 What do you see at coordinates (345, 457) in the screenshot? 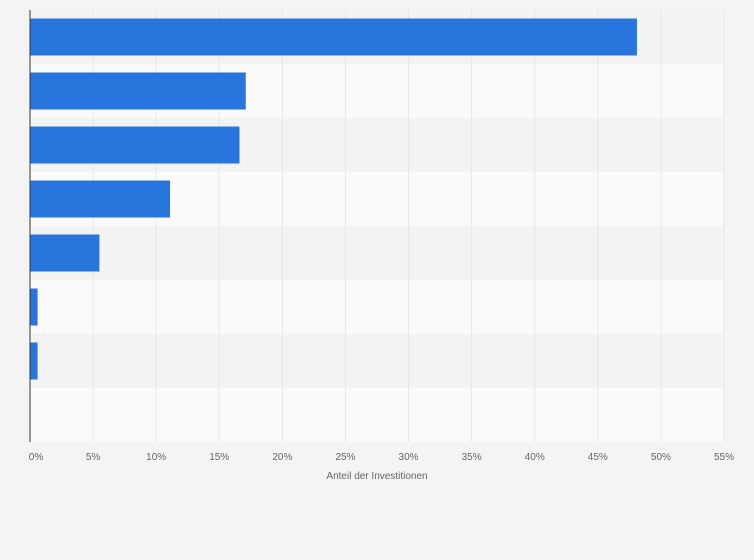
I see `x-tick-label: 25%` at bounding box center [345, 457].